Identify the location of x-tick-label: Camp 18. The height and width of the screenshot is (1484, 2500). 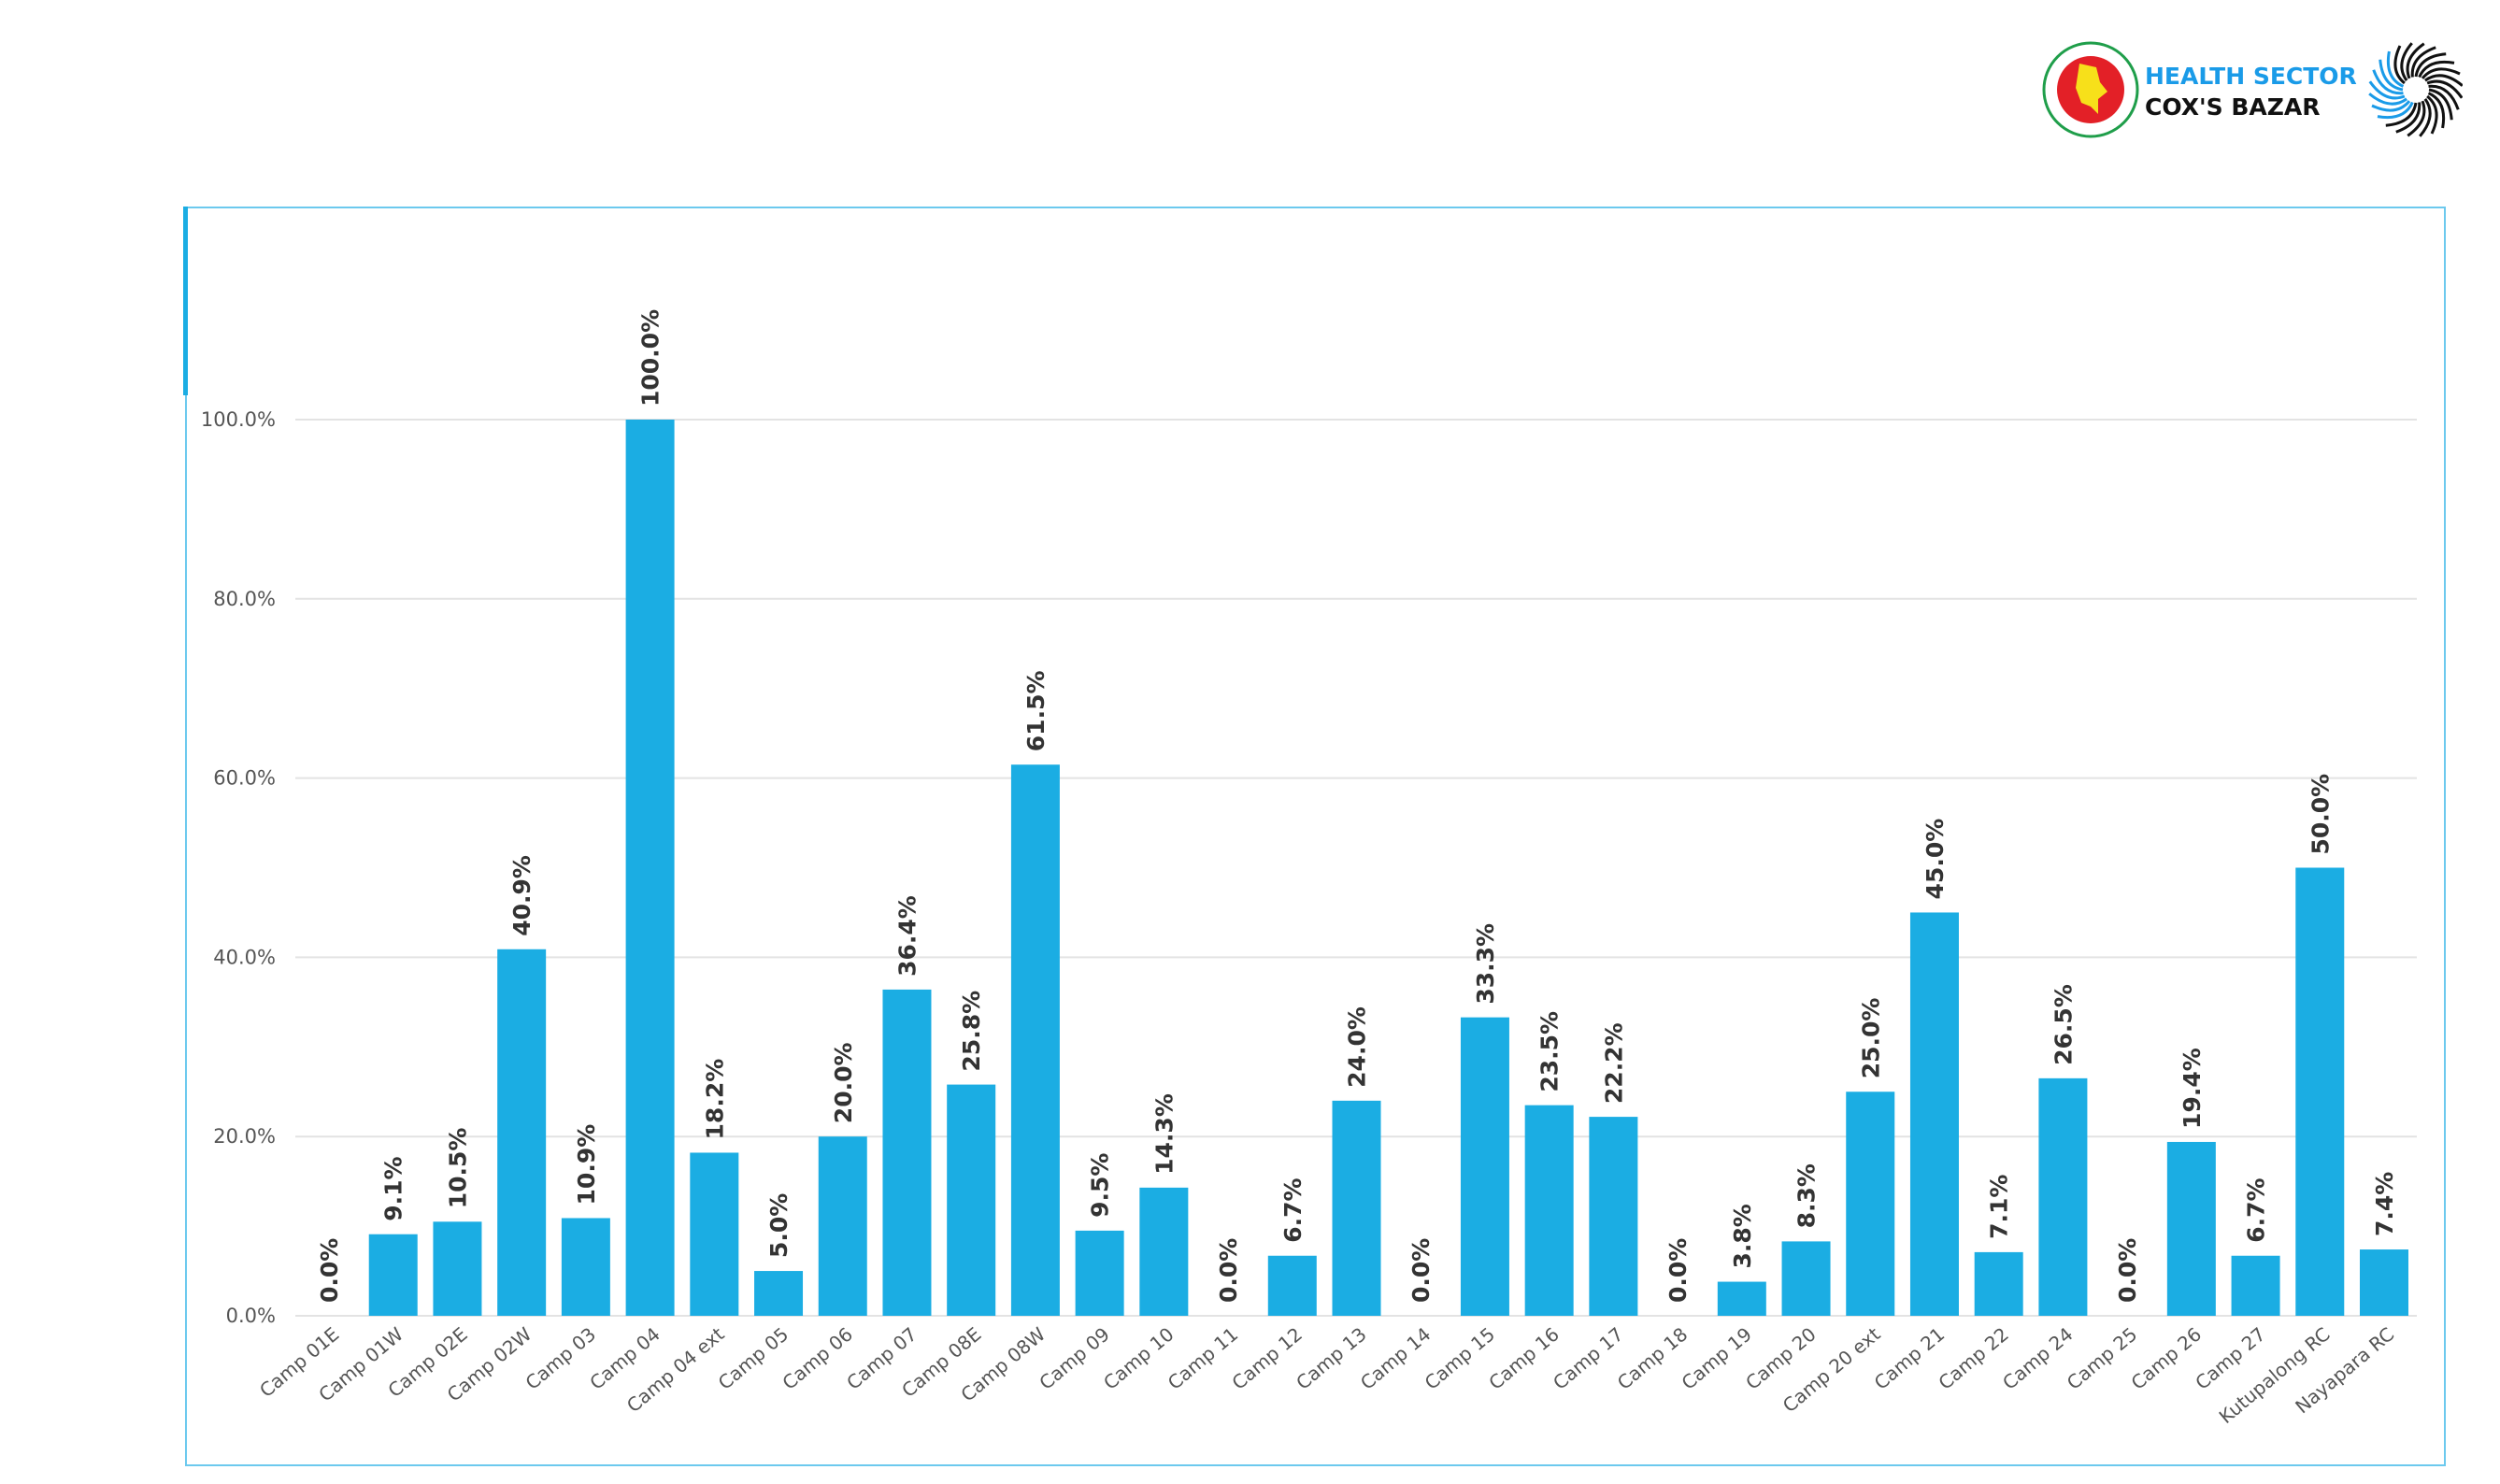
(1653, 1357).